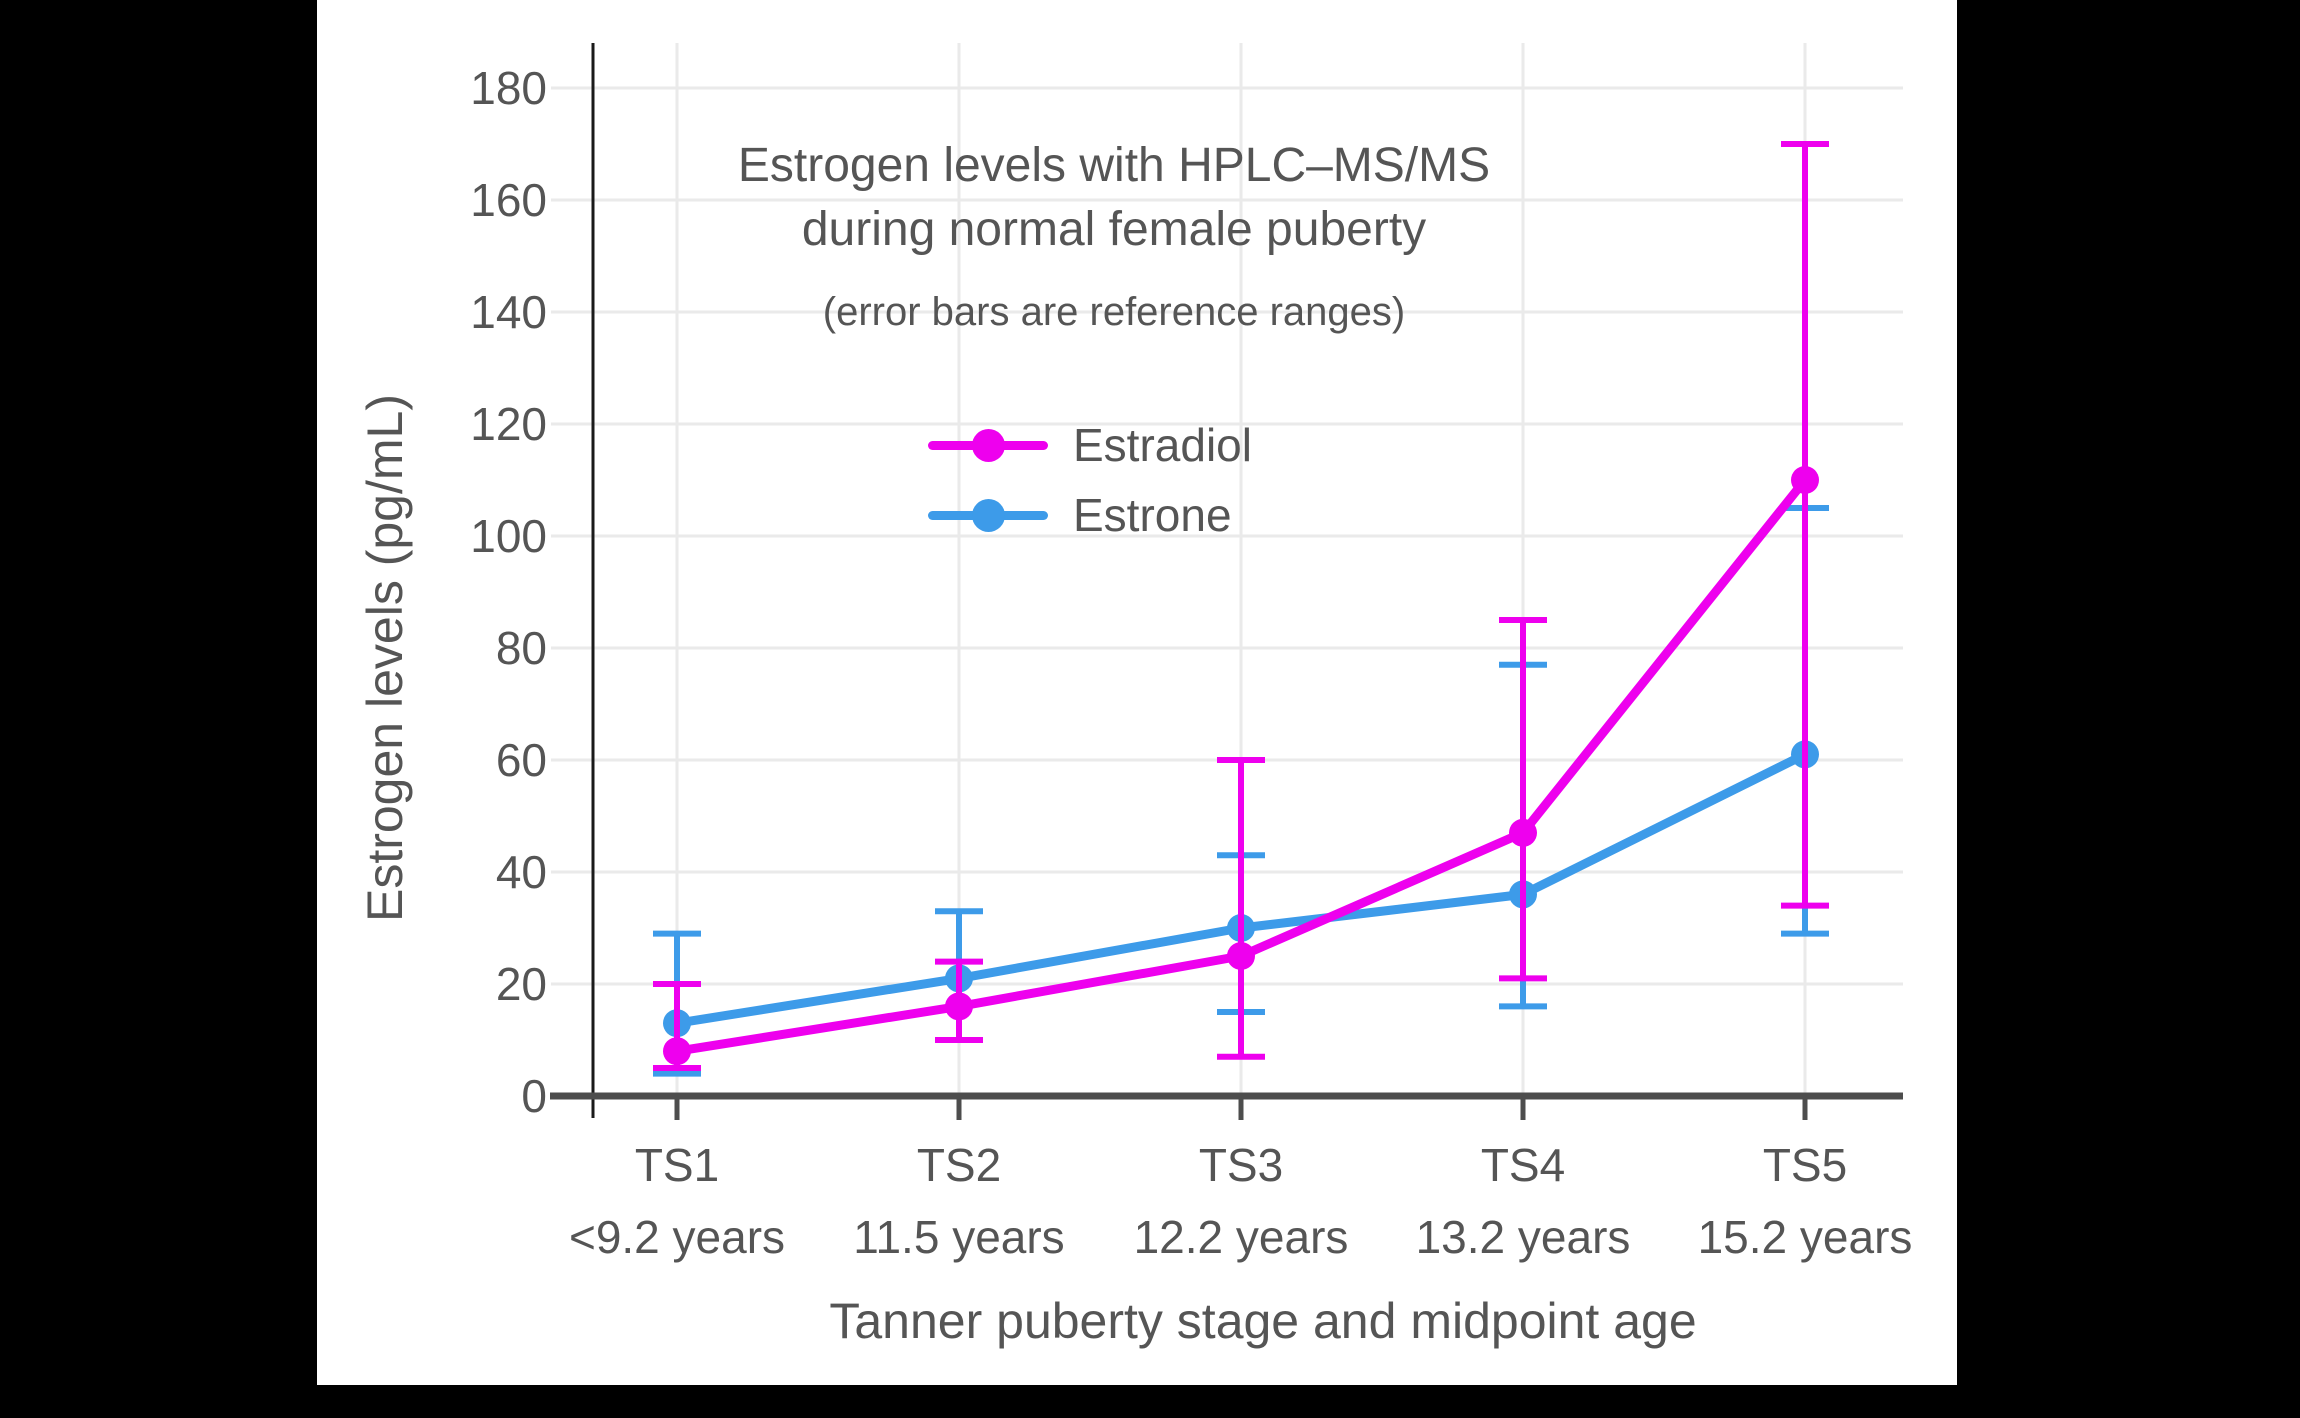 The height and width of the screenshot is (1418, 2300). What do you see at coordinates (959, 1237) in the screenshot?
I see `x-tick-sublabel: 11.5 years` at bounding box center [959, 1237].